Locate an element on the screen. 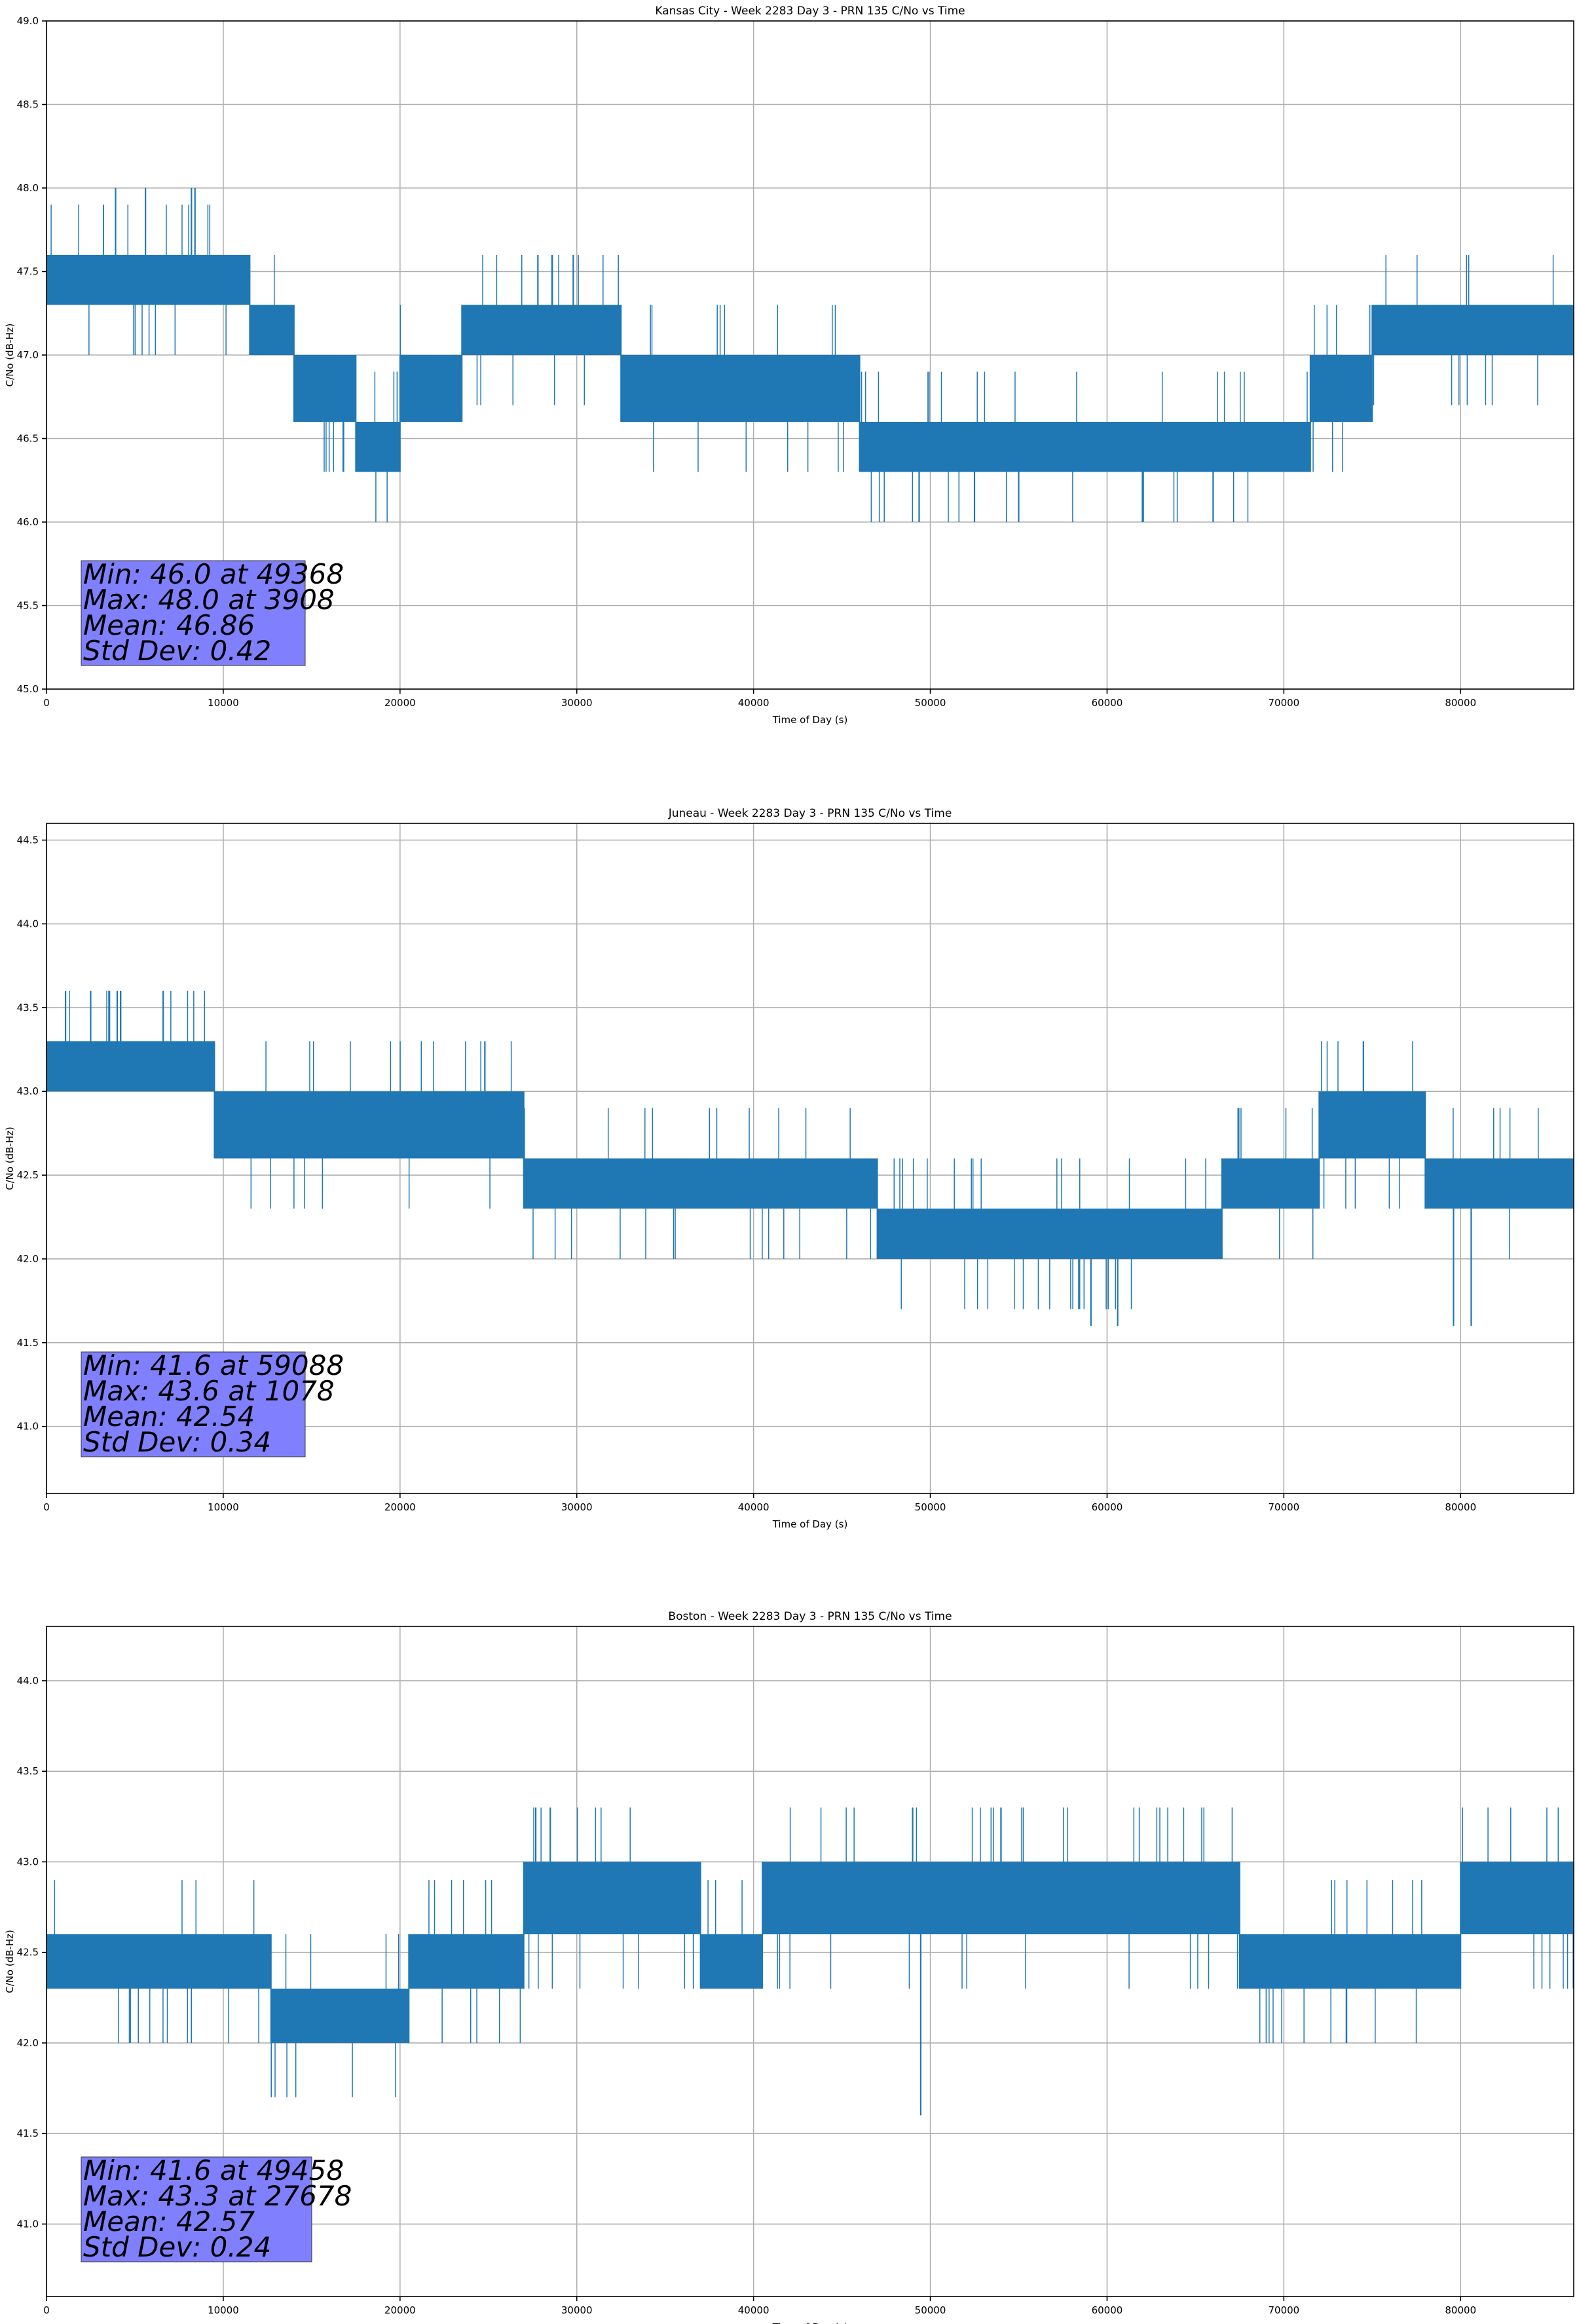 This screenshot has height=2324, width=1577. stats-line: Mean: 46.86 is located at coordinates (169, 625).